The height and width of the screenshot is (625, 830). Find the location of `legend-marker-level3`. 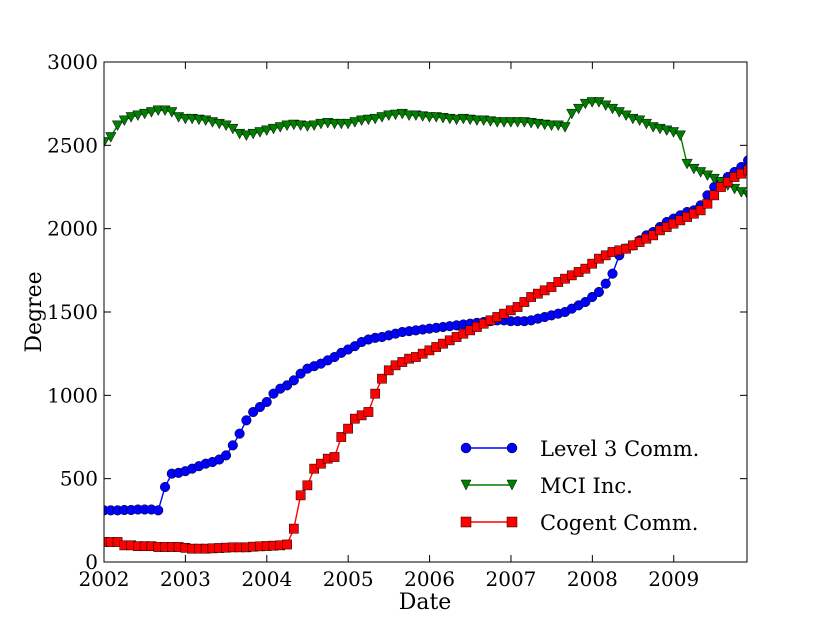

legend-marker-level3 is located at coordinates (466, 448).